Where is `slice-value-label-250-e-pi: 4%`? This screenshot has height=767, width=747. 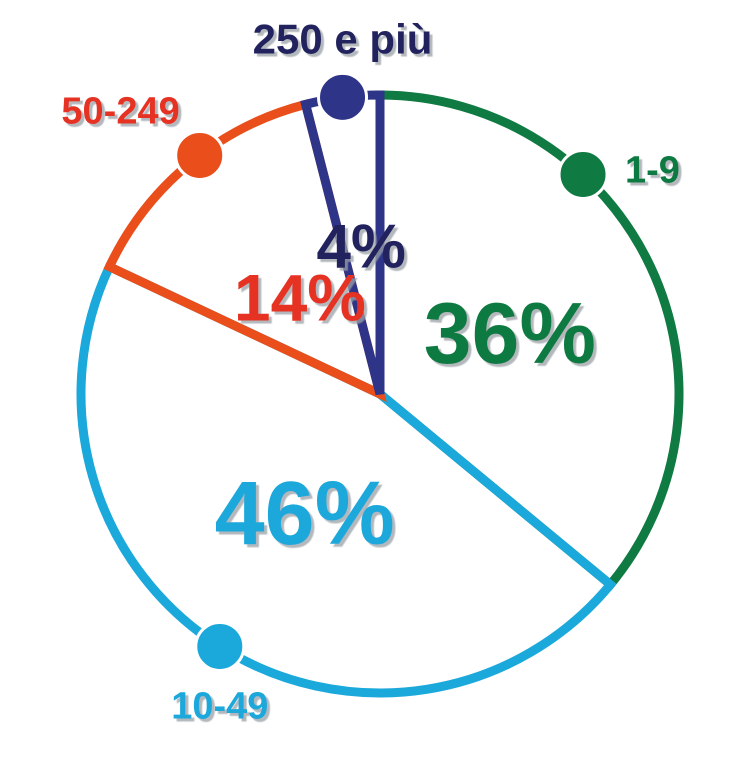 slice-value-label-250-e-pi: 4% is located at coordinates (361, 246).